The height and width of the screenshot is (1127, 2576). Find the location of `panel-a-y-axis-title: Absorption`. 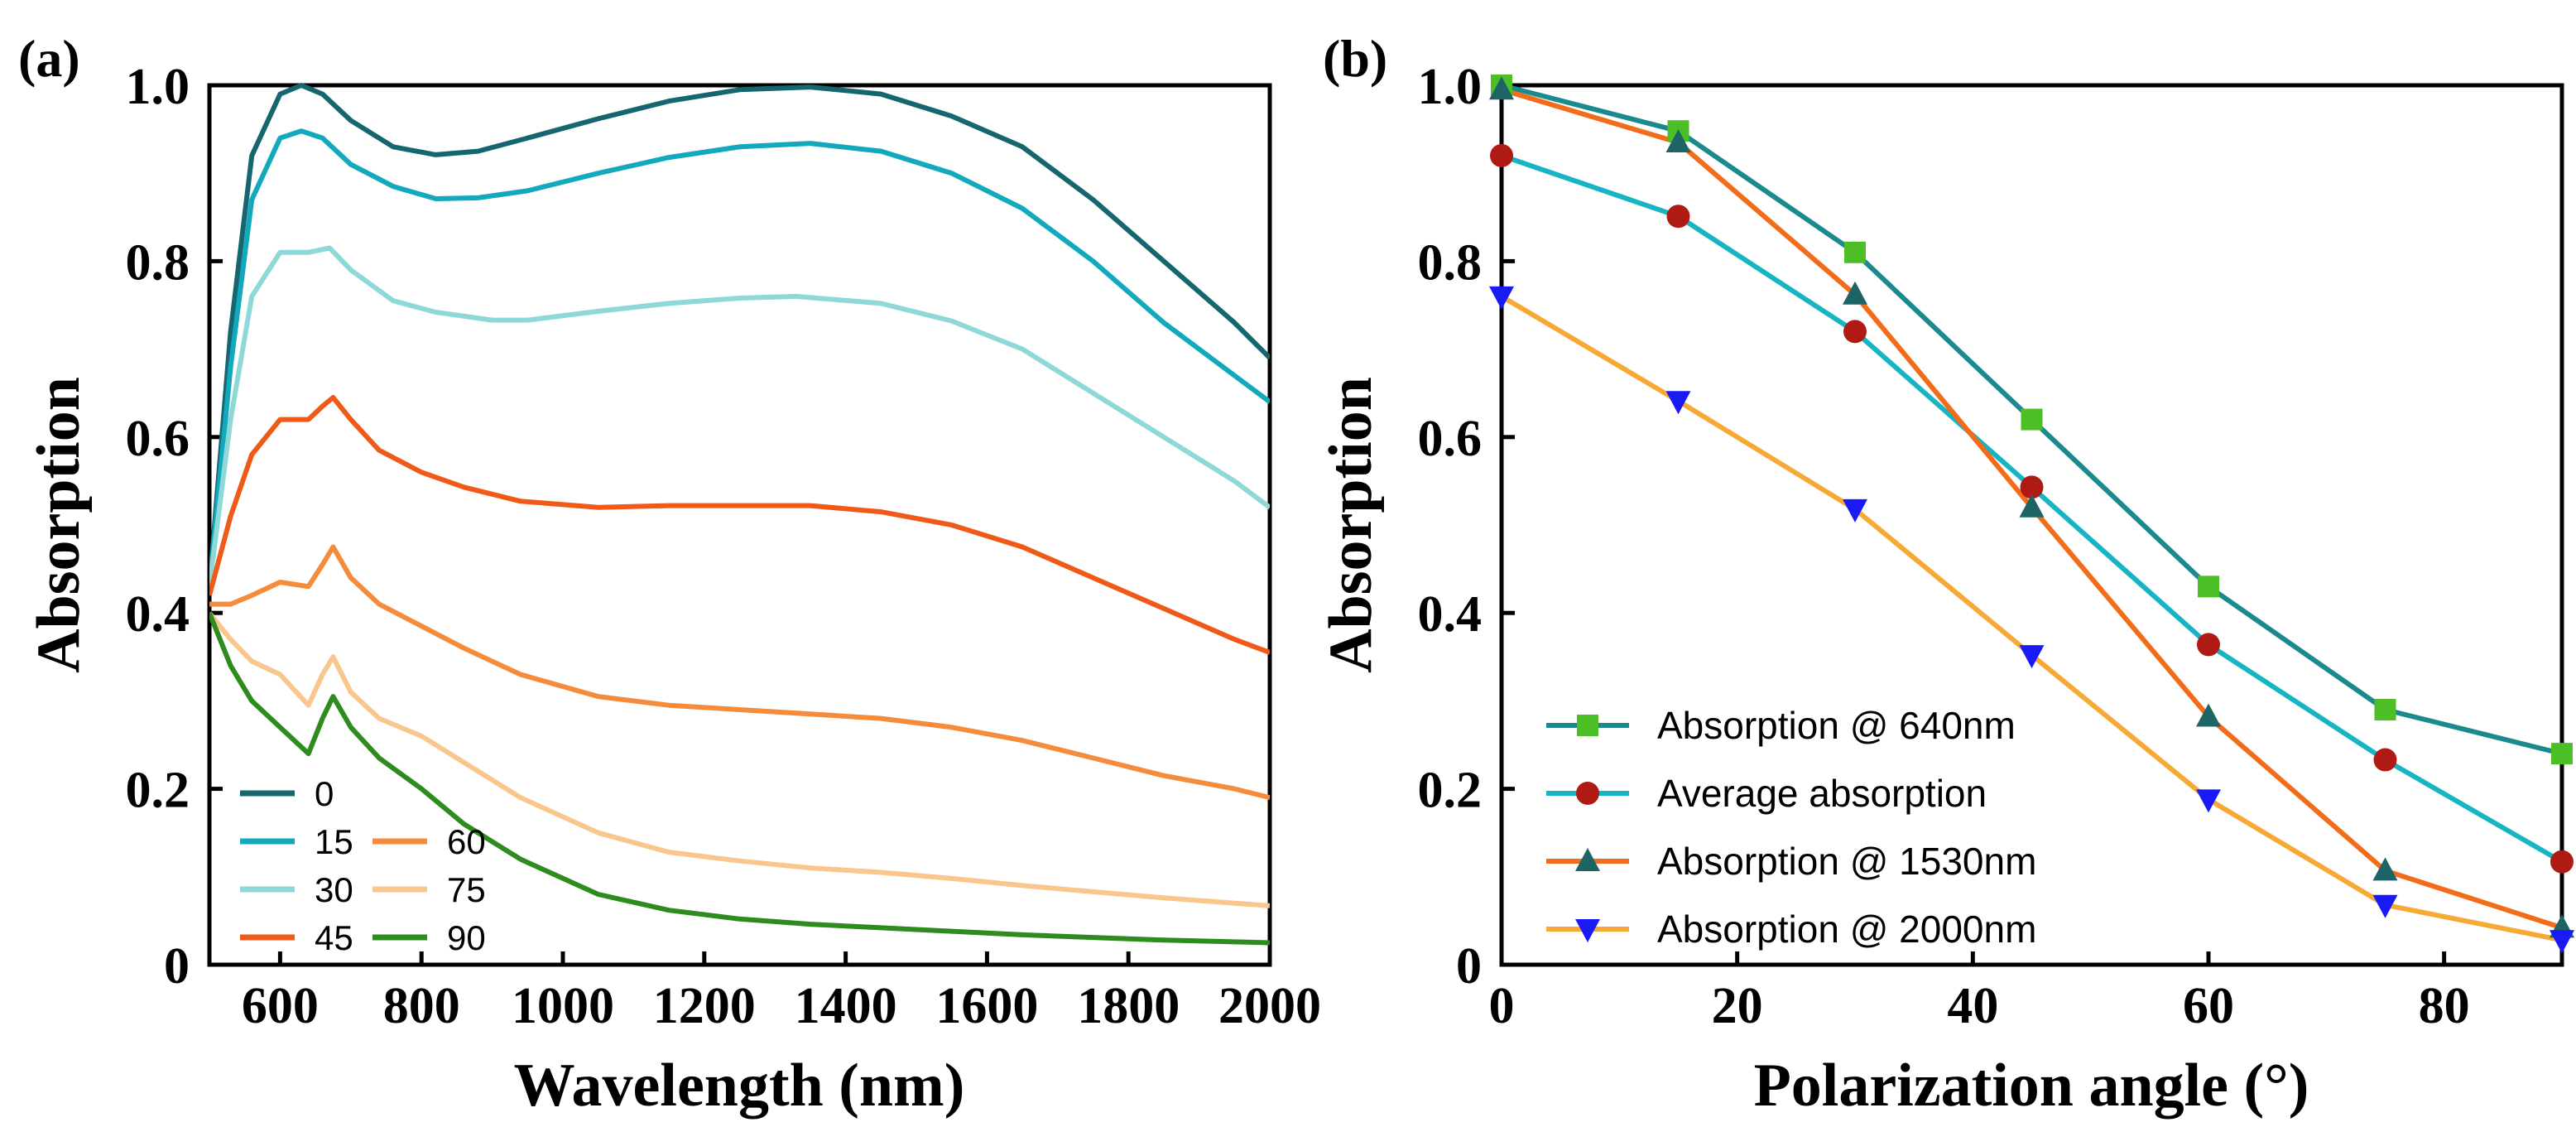

panel-a-y-axis-title: Absorption is located at coordinates (59, 525).